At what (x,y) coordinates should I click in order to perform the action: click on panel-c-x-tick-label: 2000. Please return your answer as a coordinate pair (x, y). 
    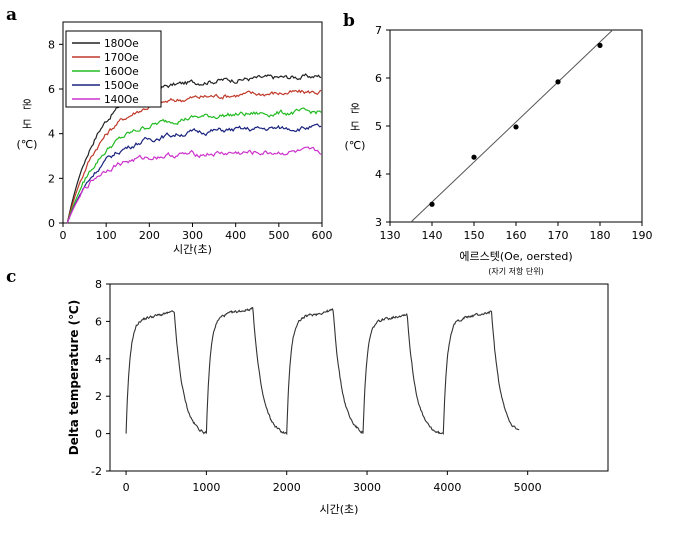
    Looking at the image, I should click on (287, 487).